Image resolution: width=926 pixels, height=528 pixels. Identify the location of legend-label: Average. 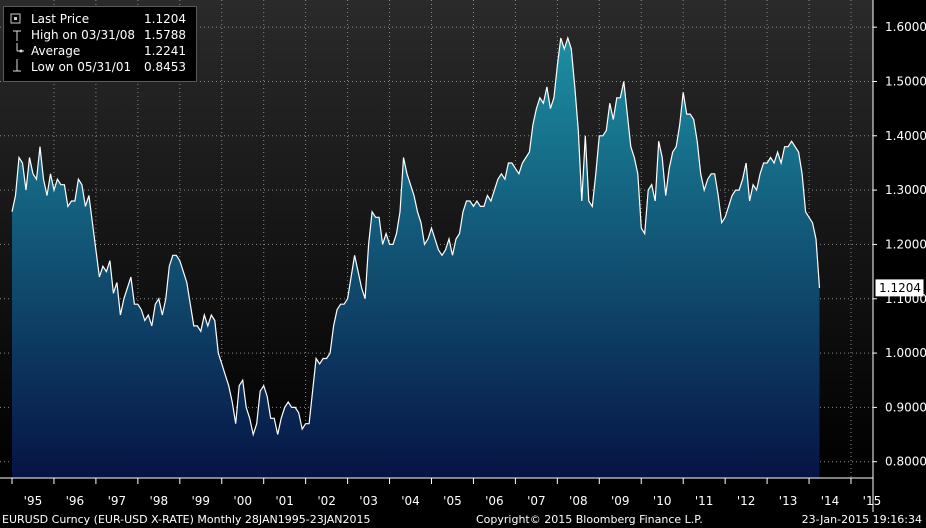
(56, 51).